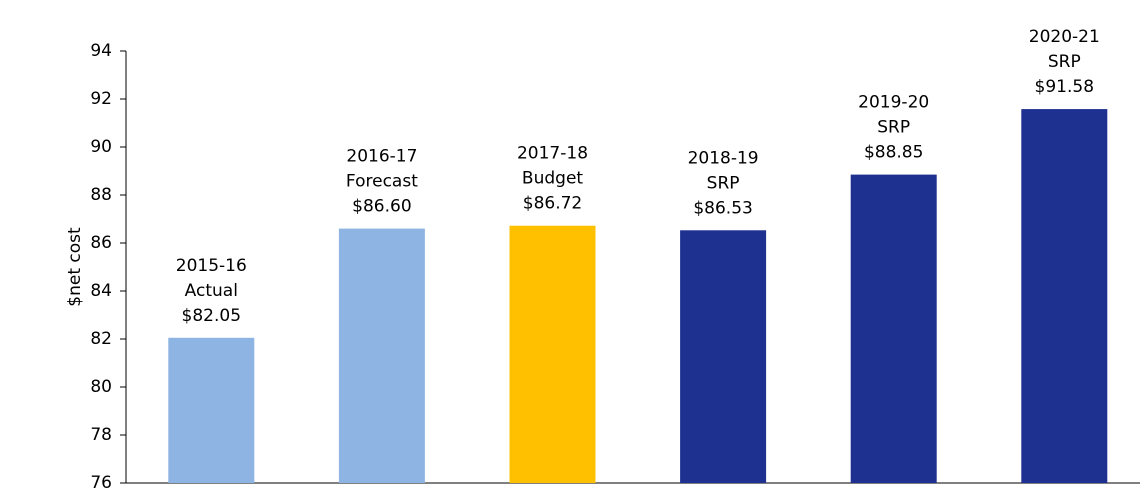 The width and height of the screenshot is (1140, 493). What do you see at coordinates (722, 208) in the screenshot?
I see `data-label: $86.53` at bounding box center [722, 208].